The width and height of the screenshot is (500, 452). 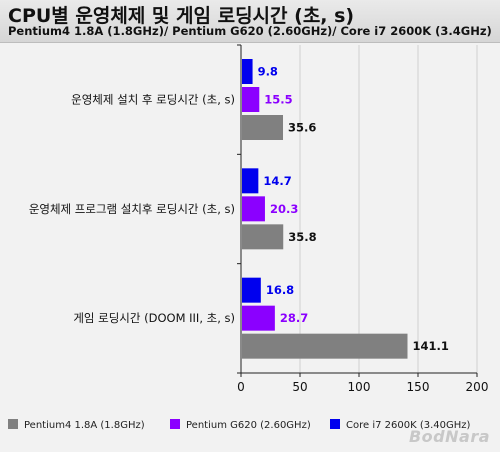 I want to click on data-label: 35.6, so click(x=302, y=128).